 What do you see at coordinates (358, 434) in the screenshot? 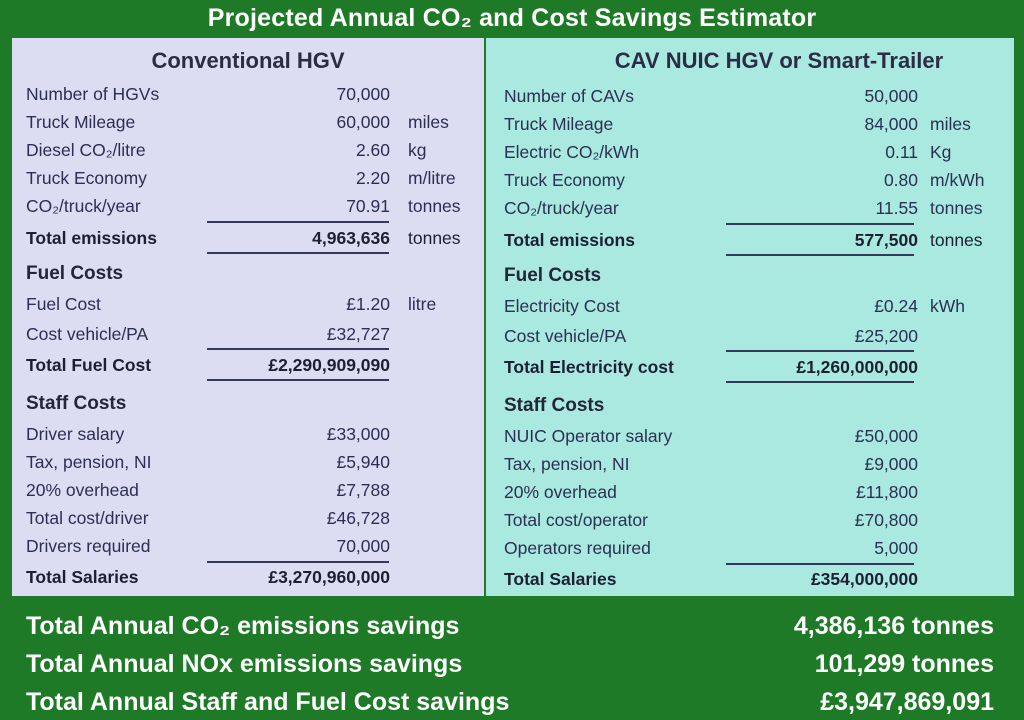
I see `row-value: £33,000` at bounding box center [358, 434].